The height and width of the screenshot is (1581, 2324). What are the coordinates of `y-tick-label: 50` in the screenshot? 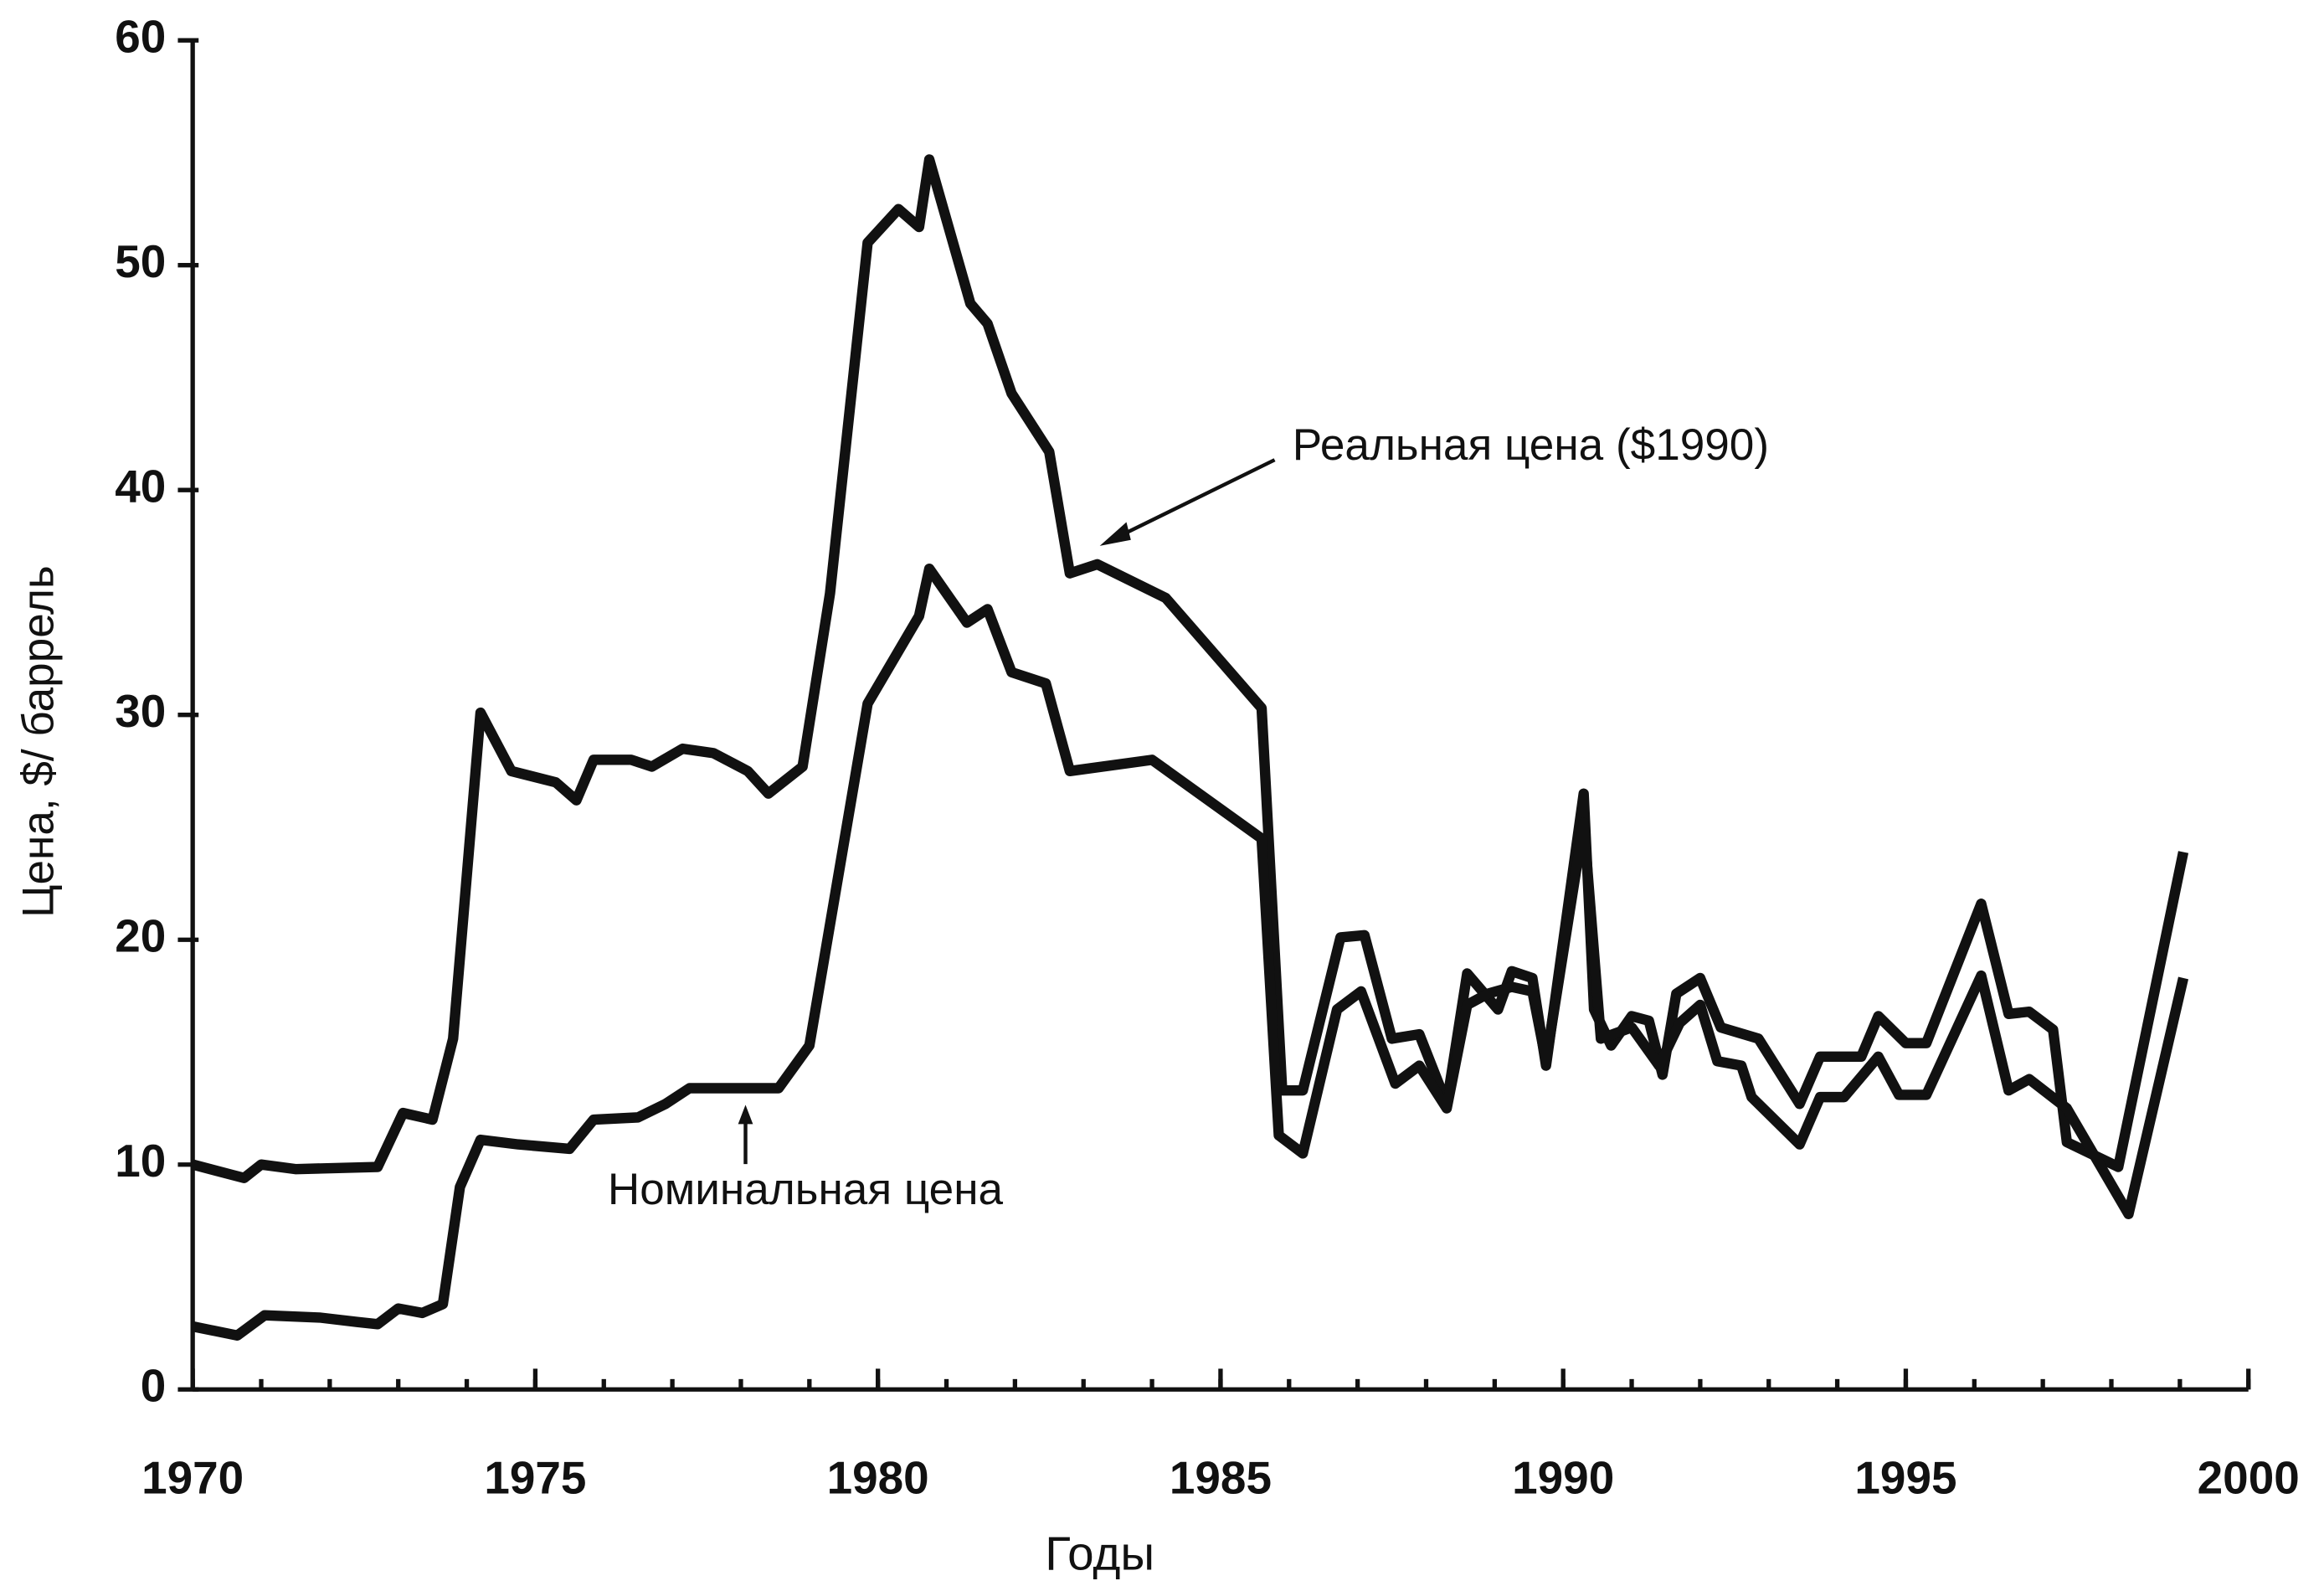 It's located at (140, 261).